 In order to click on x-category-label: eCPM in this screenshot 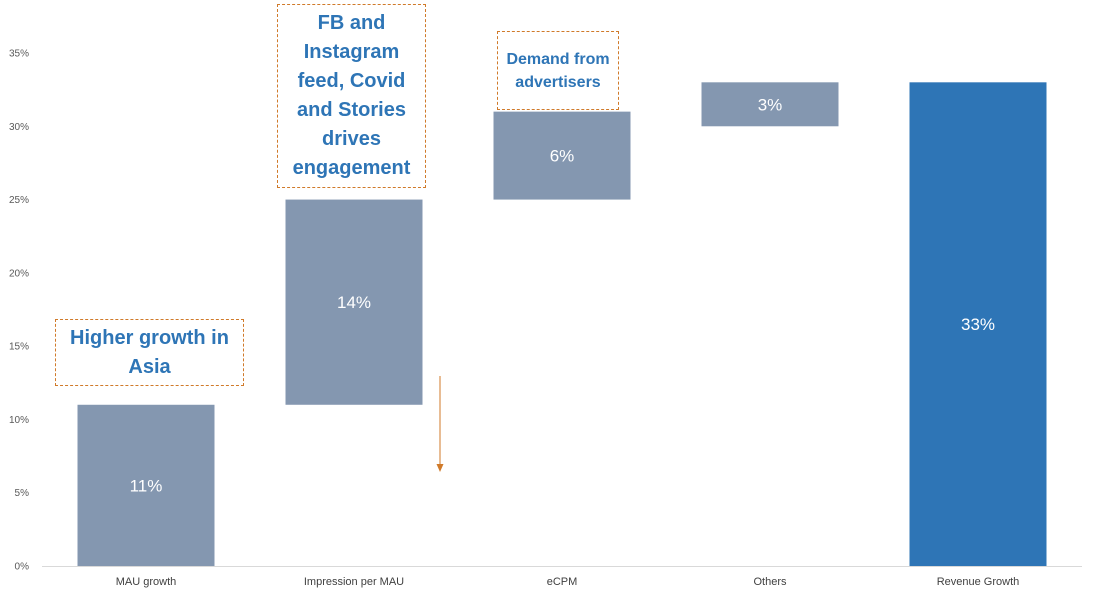, I will do `click(562, 582)`.